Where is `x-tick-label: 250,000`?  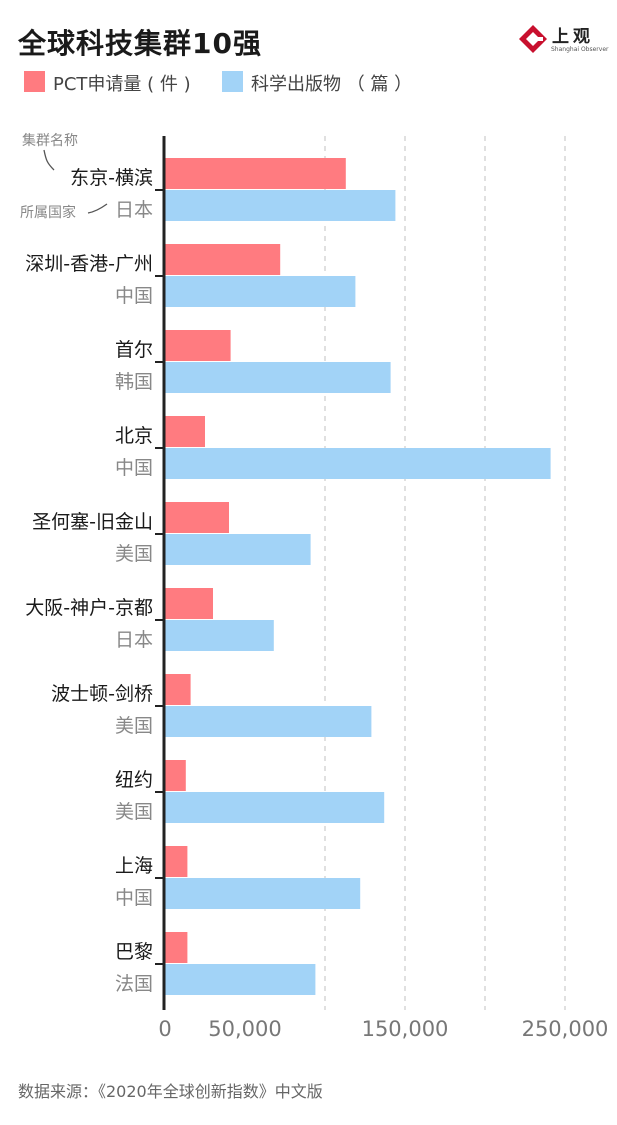
x-tick-label: 250,000 is located at coordinates (565, 1029).